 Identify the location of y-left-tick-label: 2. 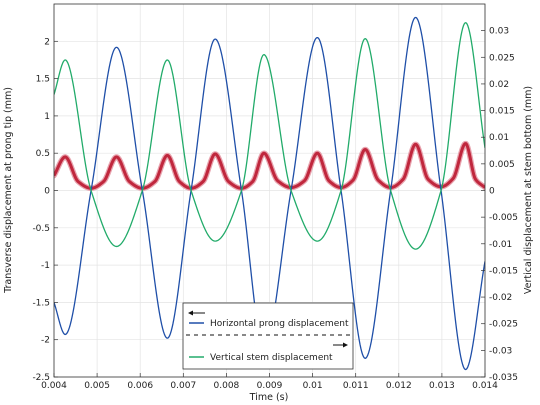
(47, 42).